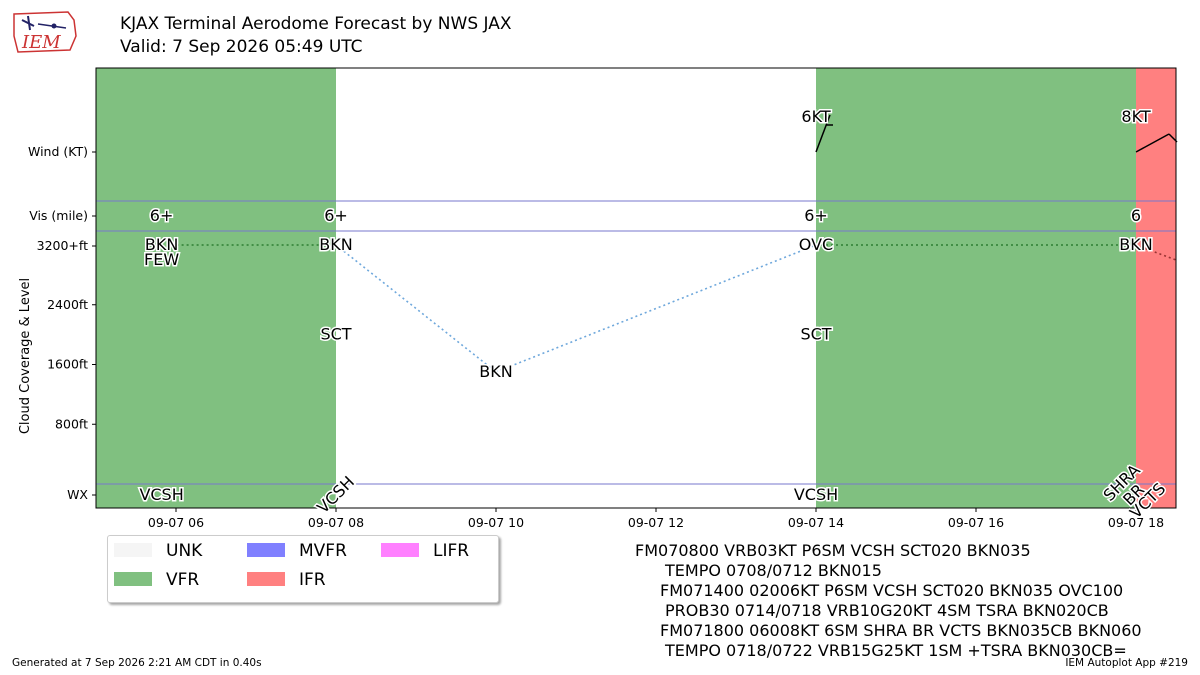 The image size is (1200, 675). I want to click on category-span, so click(216, 288).